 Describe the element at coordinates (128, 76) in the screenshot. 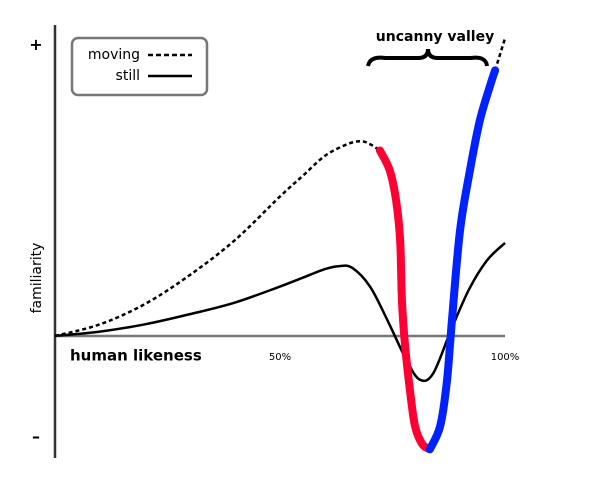

I see `legend-label: still` at that location.